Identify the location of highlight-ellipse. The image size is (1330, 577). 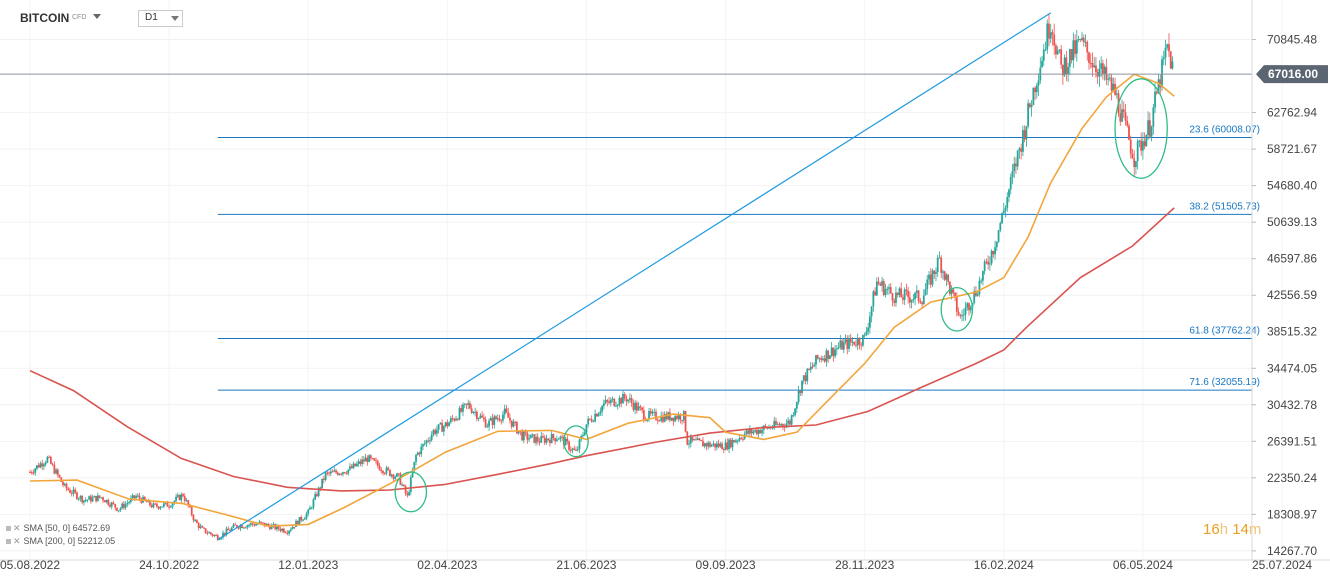
(1141, 128).